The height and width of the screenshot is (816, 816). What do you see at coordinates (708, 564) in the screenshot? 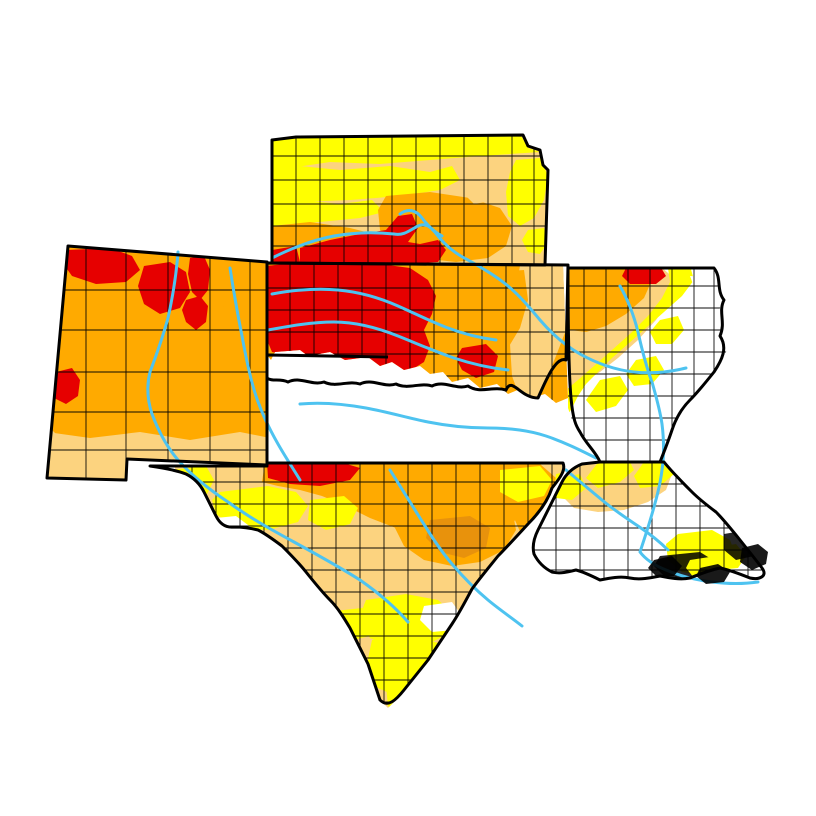
I see `gulf-coast-detail` at bounding box center [708, 564].